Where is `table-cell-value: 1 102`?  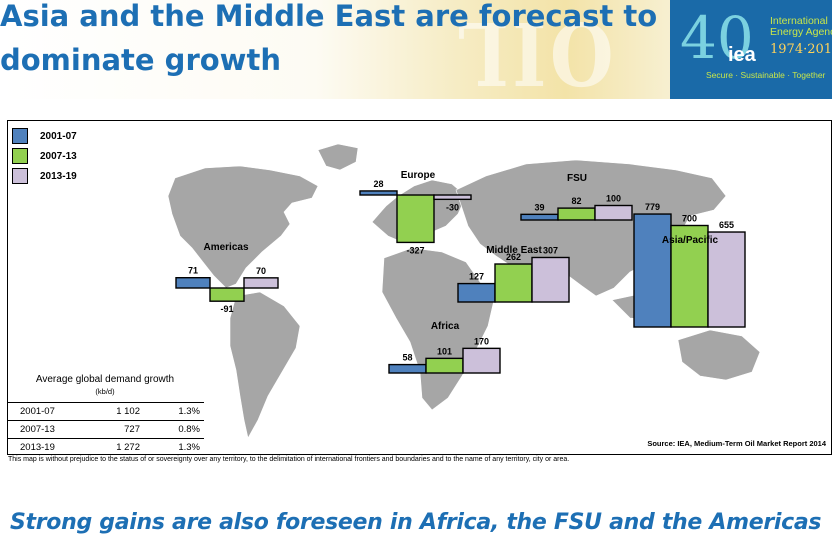 table-cell-value: 1 102 is located at coordinates (115, 411).